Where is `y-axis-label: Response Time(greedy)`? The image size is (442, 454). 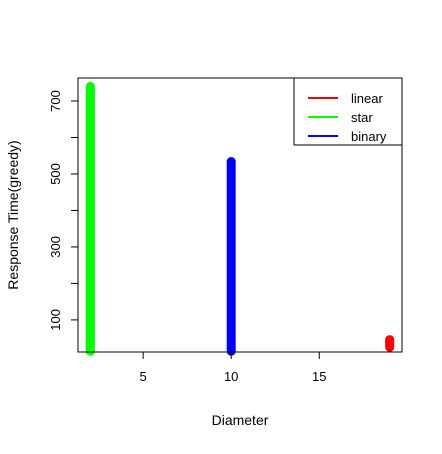 y-axis-label: Response Time(greedy) is located at coordinates (13, 214).